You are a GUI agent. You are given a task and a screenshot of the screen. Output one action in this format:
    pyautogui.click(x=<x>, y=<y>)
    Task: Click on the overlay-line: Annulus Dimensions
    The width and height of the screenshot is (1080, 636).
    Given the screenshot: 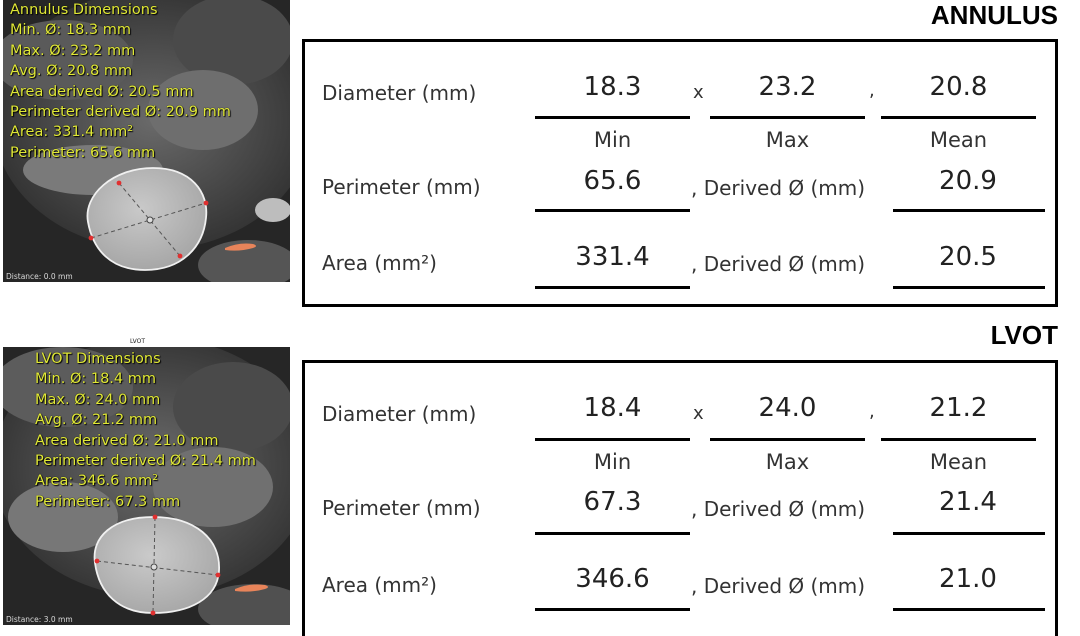 What is the action you would take?
    pyautogui.click(x=84, y=10)
    